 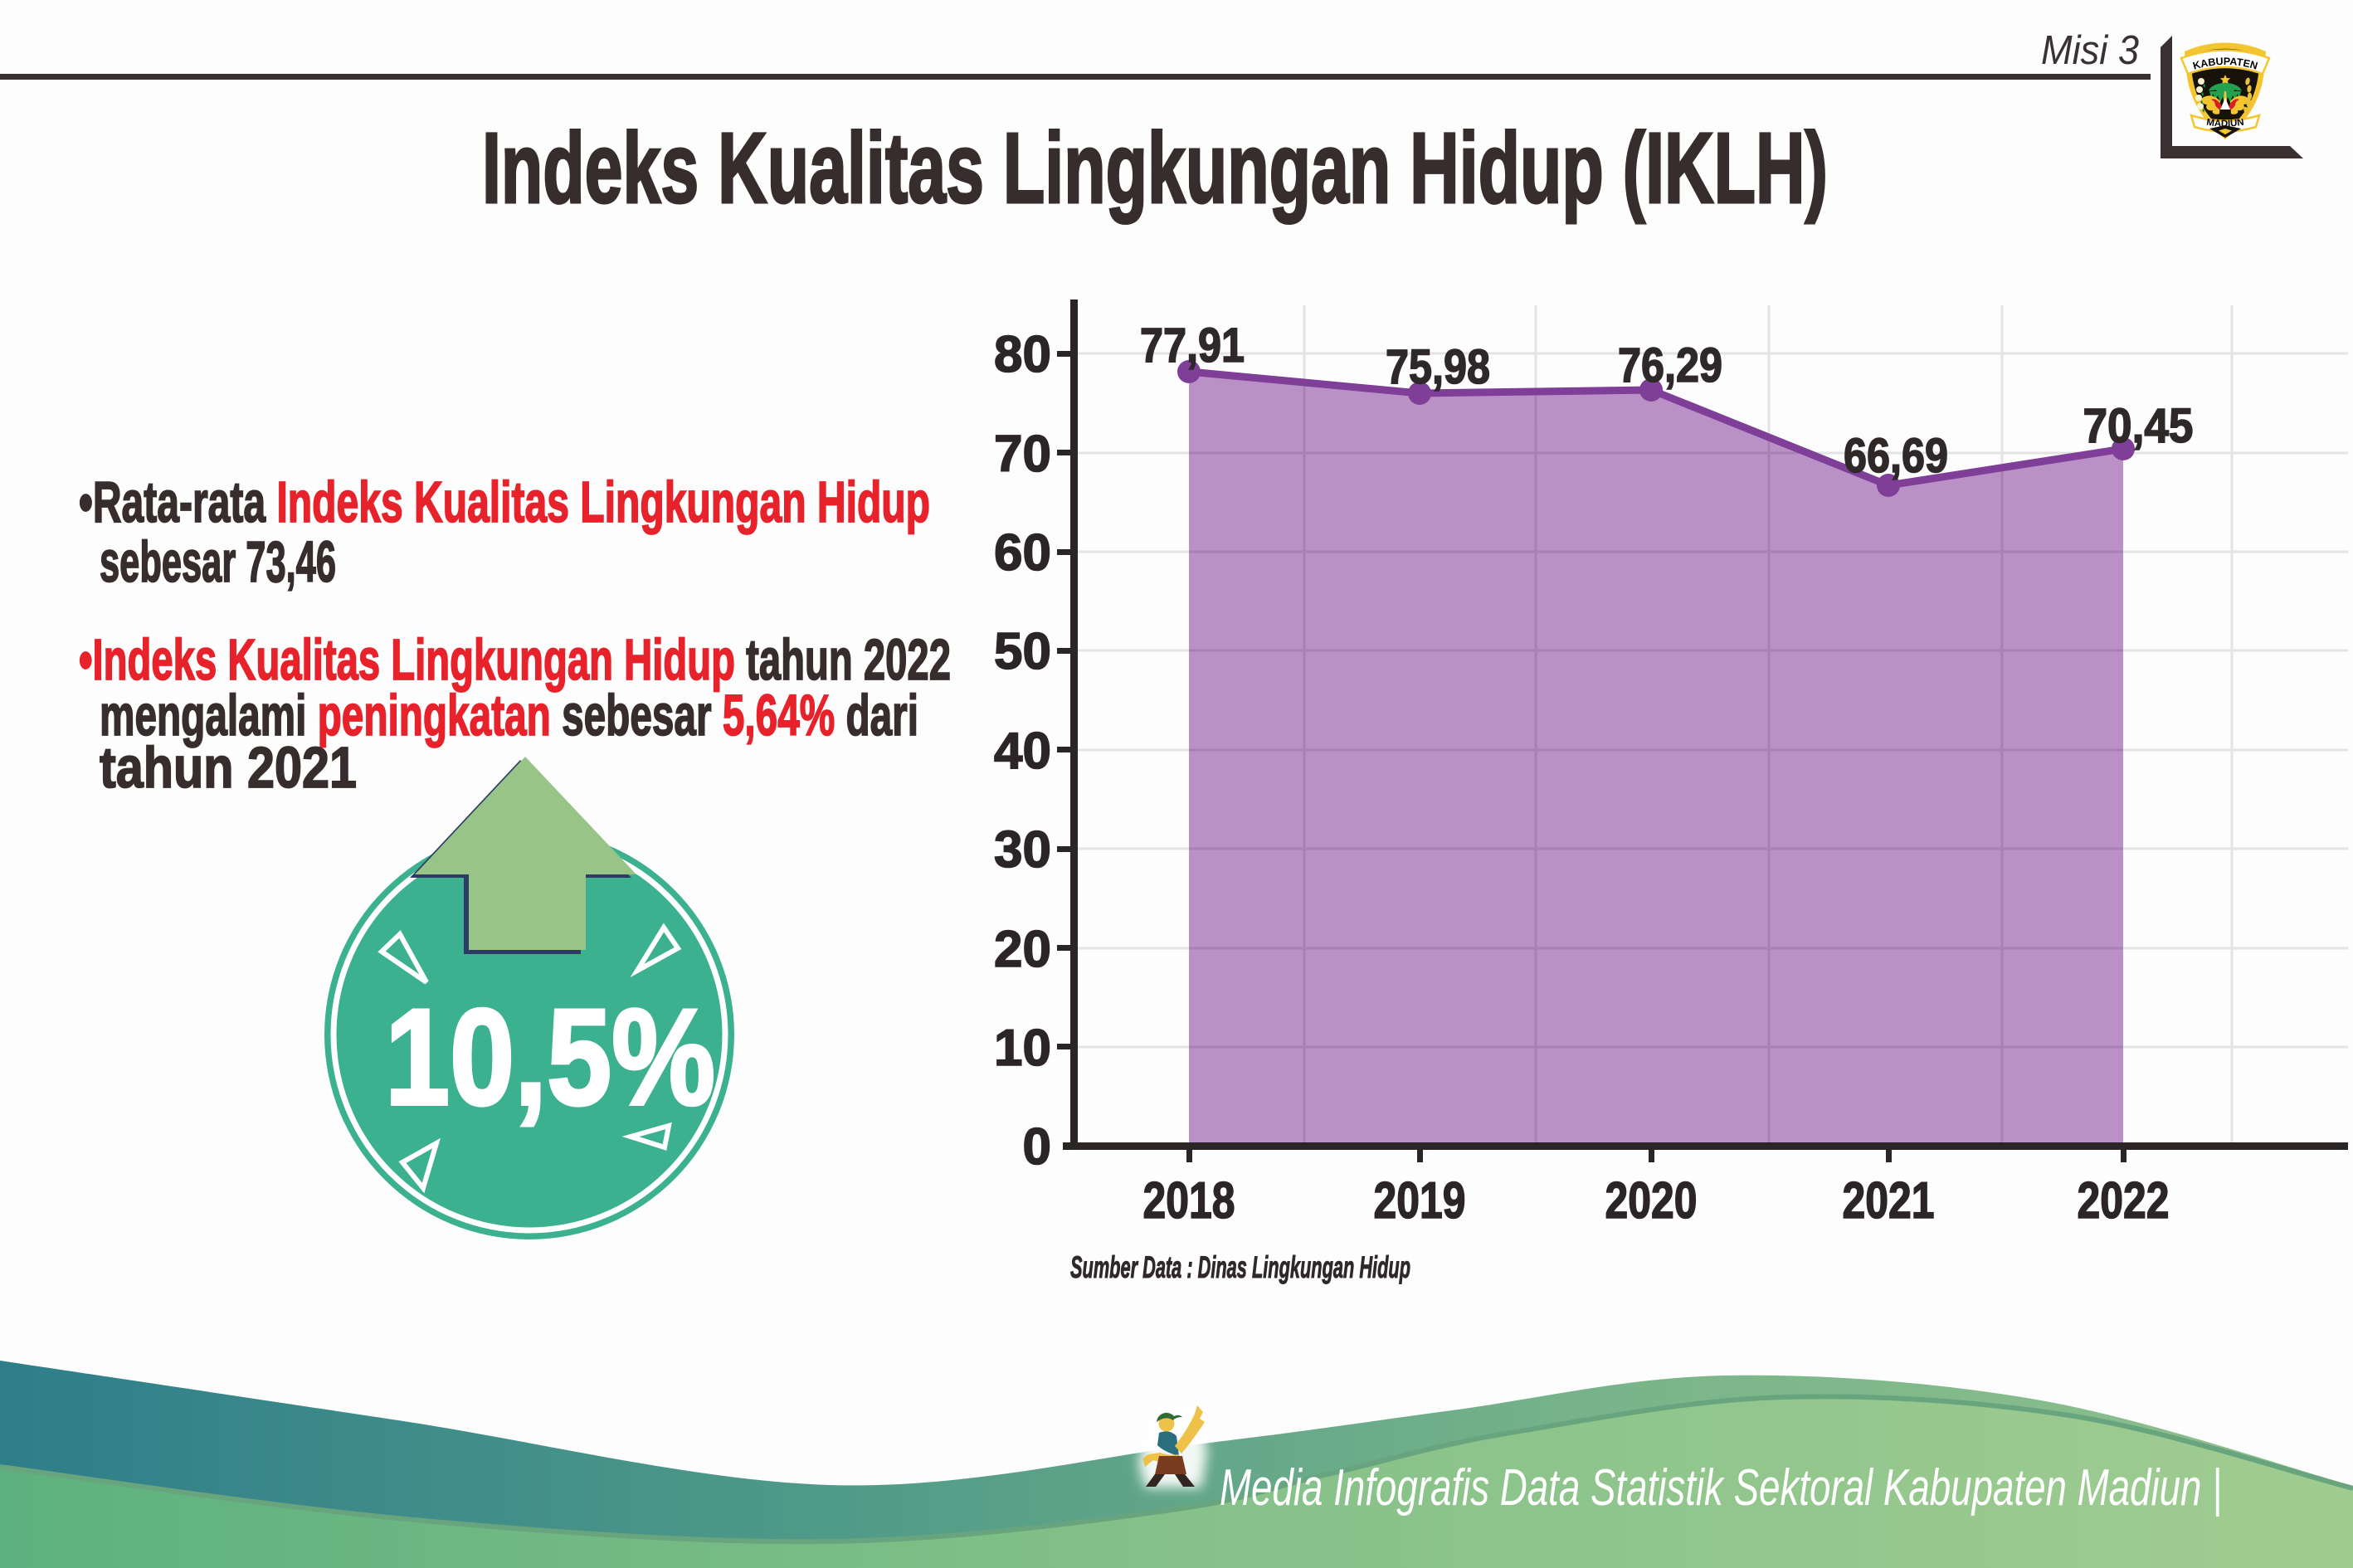 I want to click on svg-text: 70,45, so click(x=2138, y=426).